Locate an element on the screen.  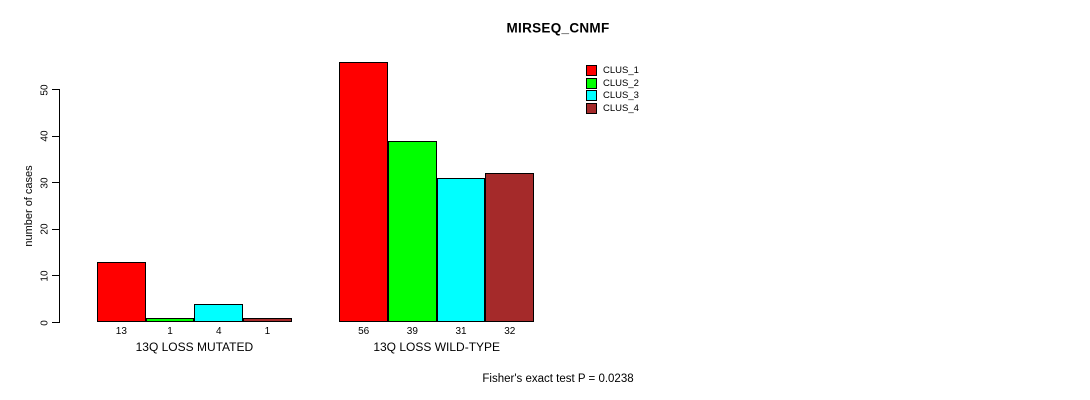
bar-value-label: 56 is located at coordinates (364, 331).